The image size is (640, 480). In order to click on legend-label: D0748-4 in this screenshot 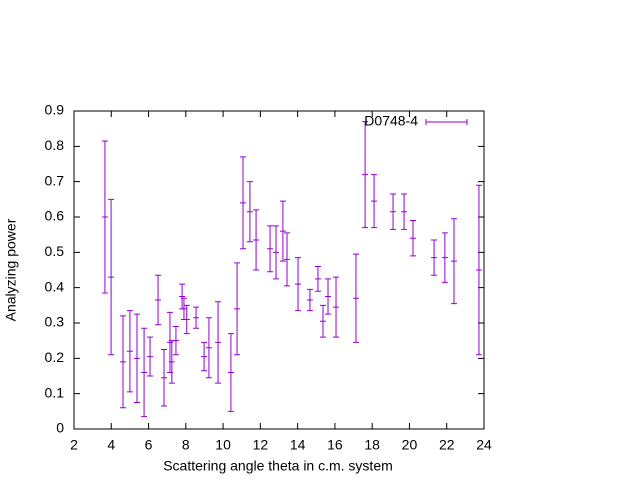, I will do `click(391, 121)`.